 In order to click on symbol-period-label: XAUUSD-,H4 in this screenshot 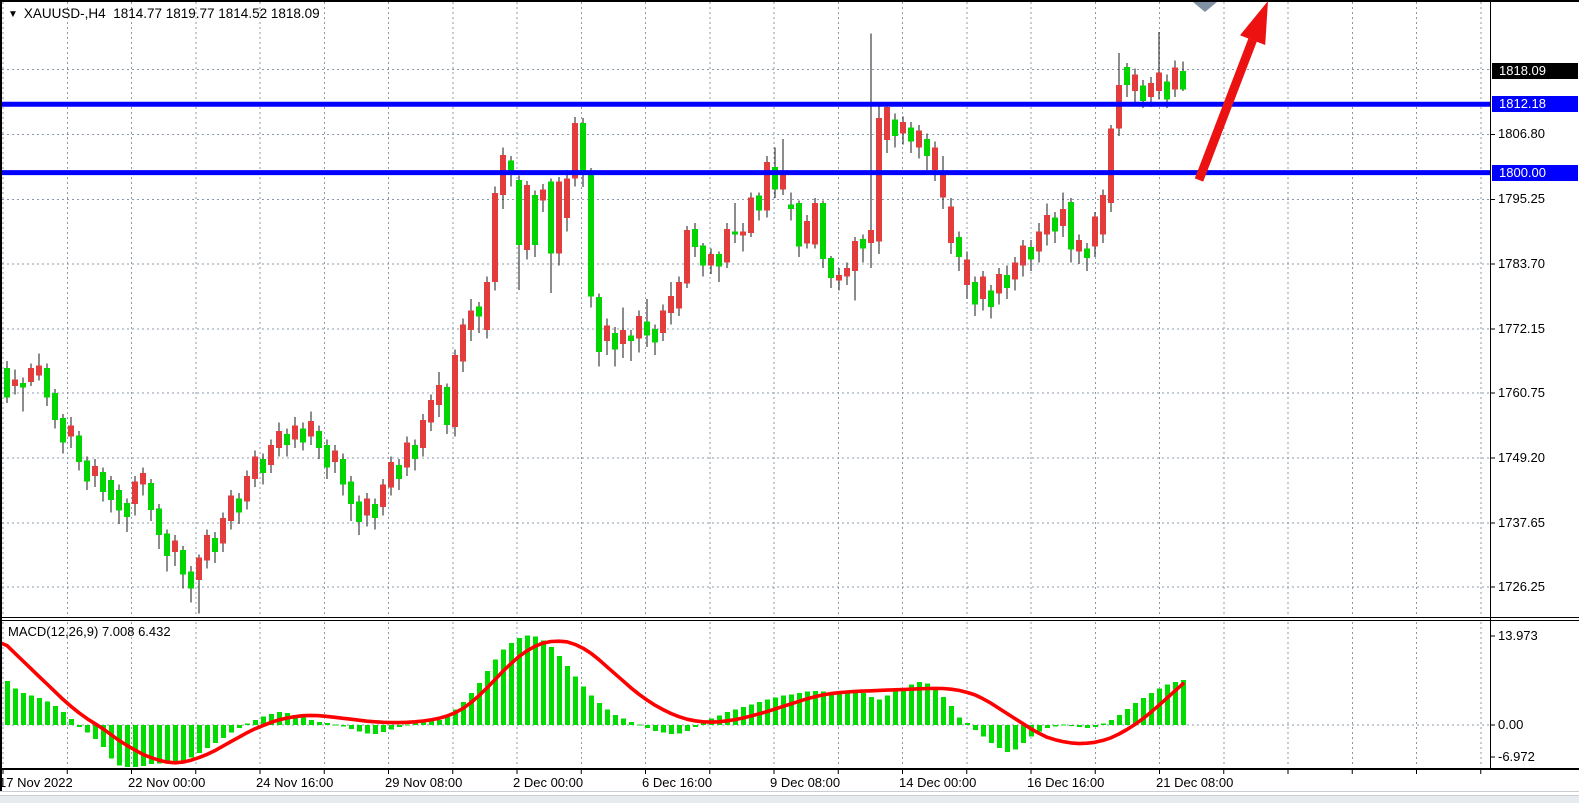, I will do `click(64, 13)`.